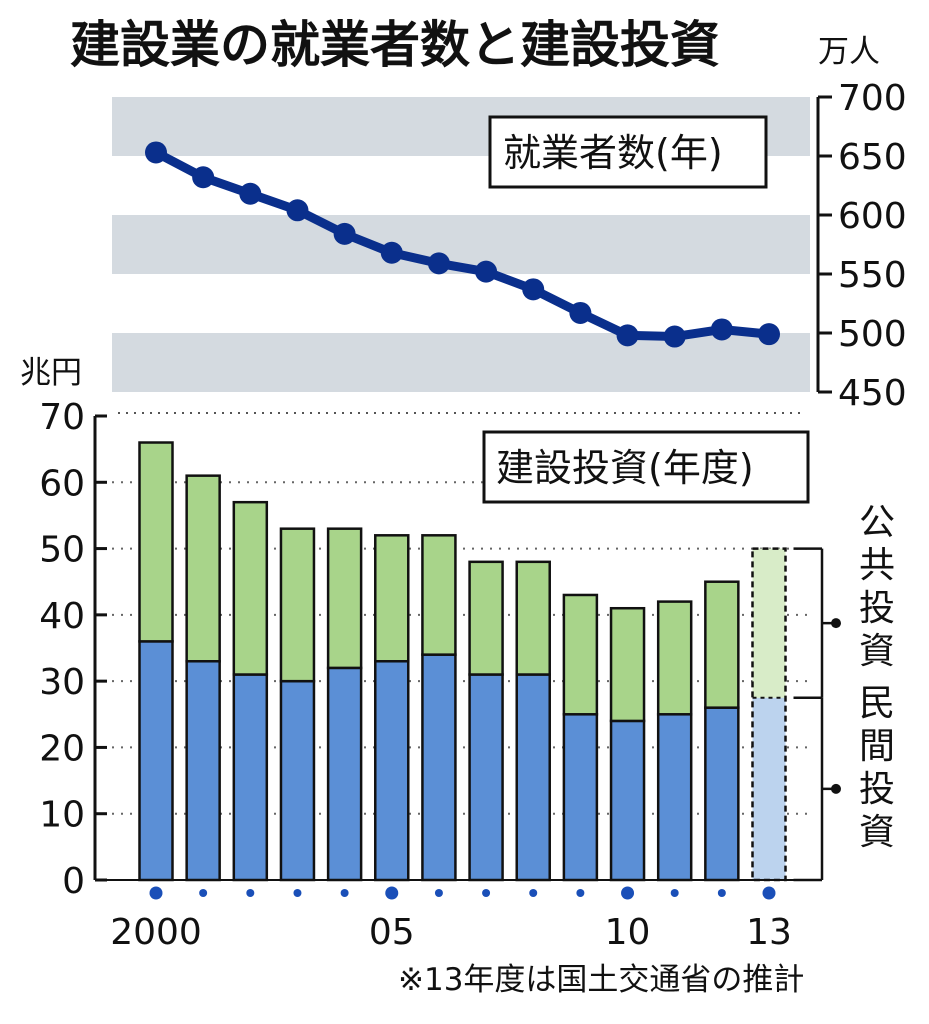  I want to click on employees-points, so click(462, 244).